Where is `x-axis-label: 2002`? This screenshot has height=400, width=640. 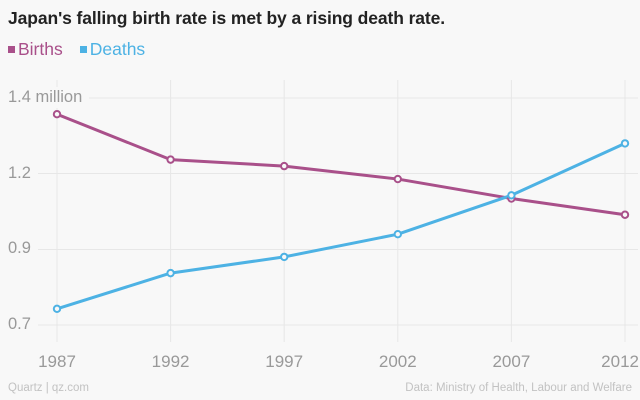 x-axis-label: 2002 is located at coordinates (397, 361).